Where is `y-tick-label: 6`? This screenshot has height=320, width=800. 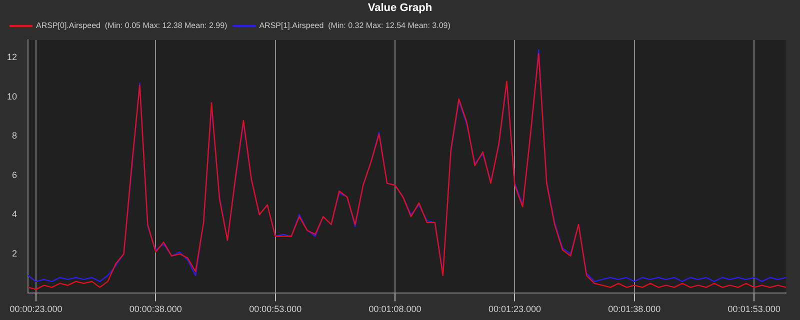 y-tick-label: 6 is located at coordinates (15, 175).